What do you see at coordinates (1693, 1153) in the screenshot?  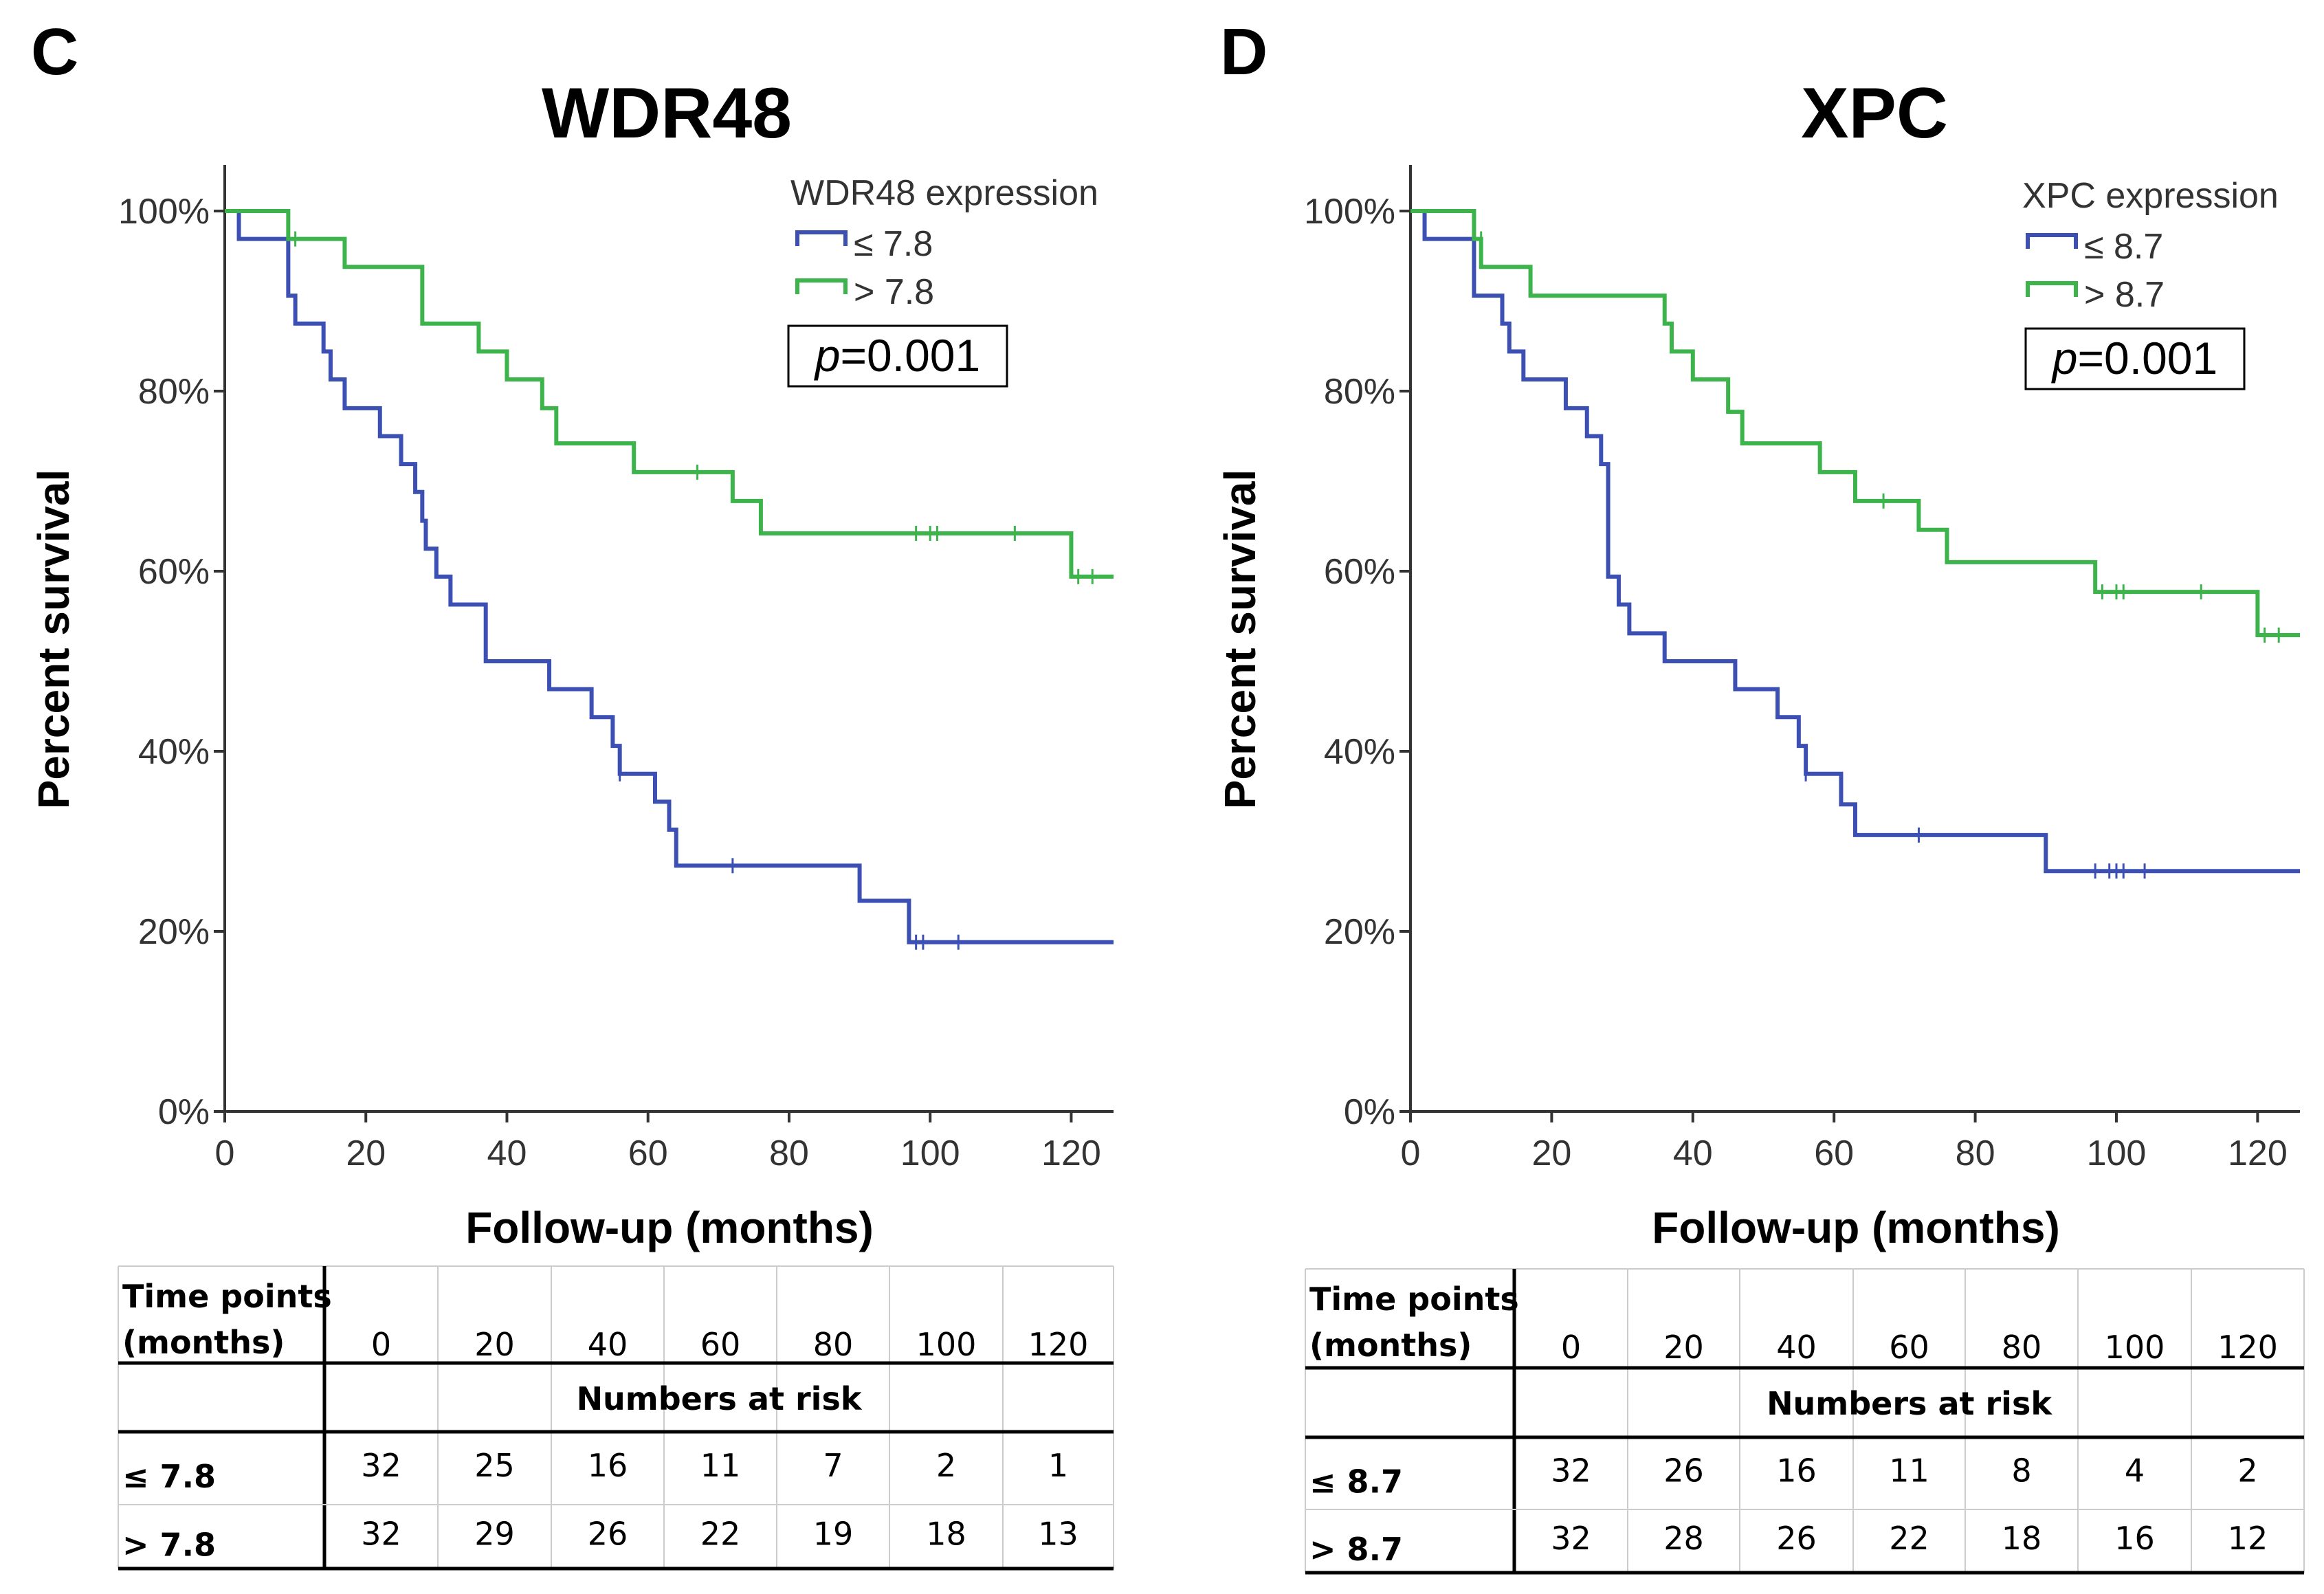 I see `x-tick-label: 40` at bounding box center [1693, 1153].